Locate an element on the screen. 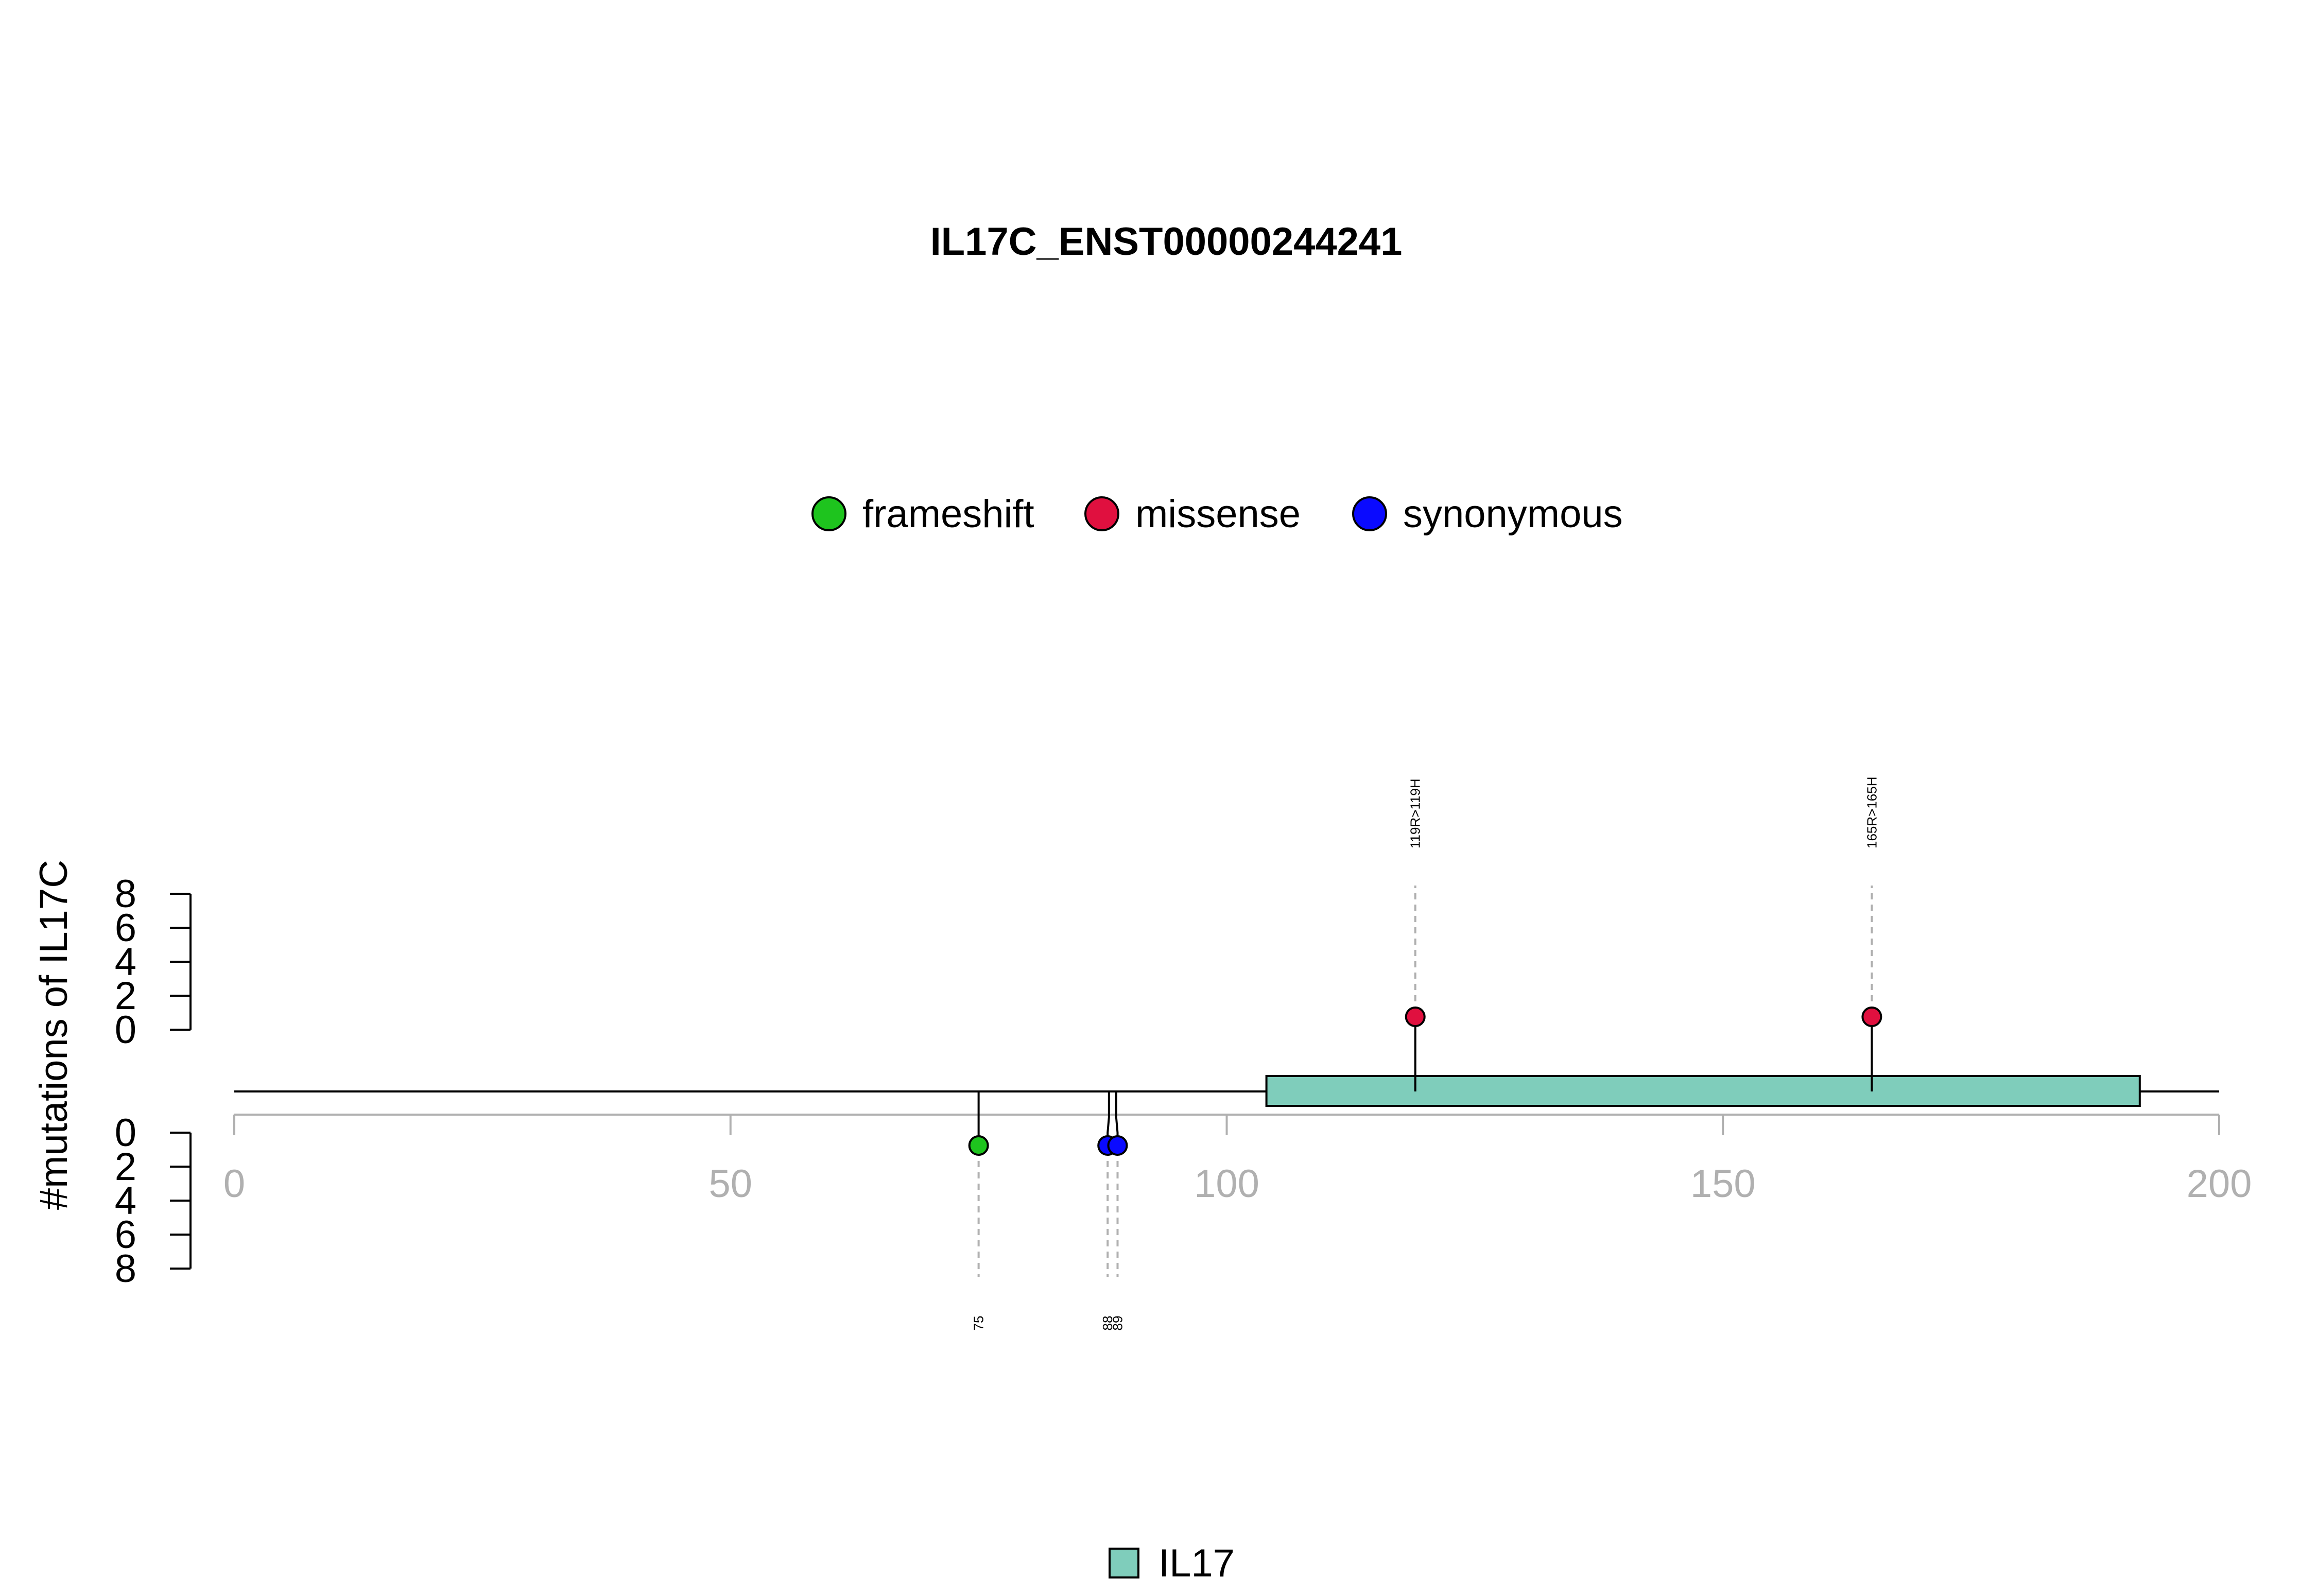 The image size is (2317, 1596). legend-marker-missense is located at coordinates (1101, 513).